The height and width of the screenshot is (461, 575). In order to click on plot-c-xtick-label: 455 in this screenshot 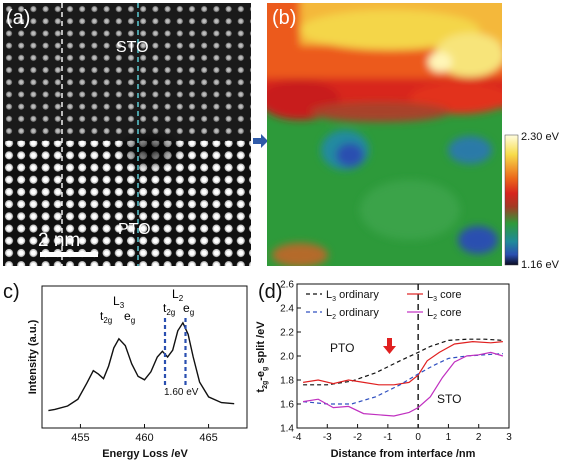, I will do `click(80, 438)`.